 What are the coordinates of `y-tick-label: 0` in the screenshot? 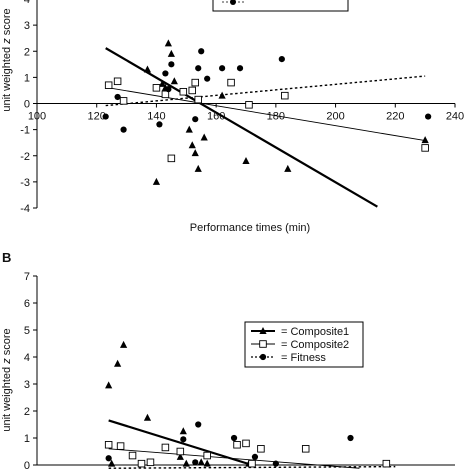 It's located at (27, 466).